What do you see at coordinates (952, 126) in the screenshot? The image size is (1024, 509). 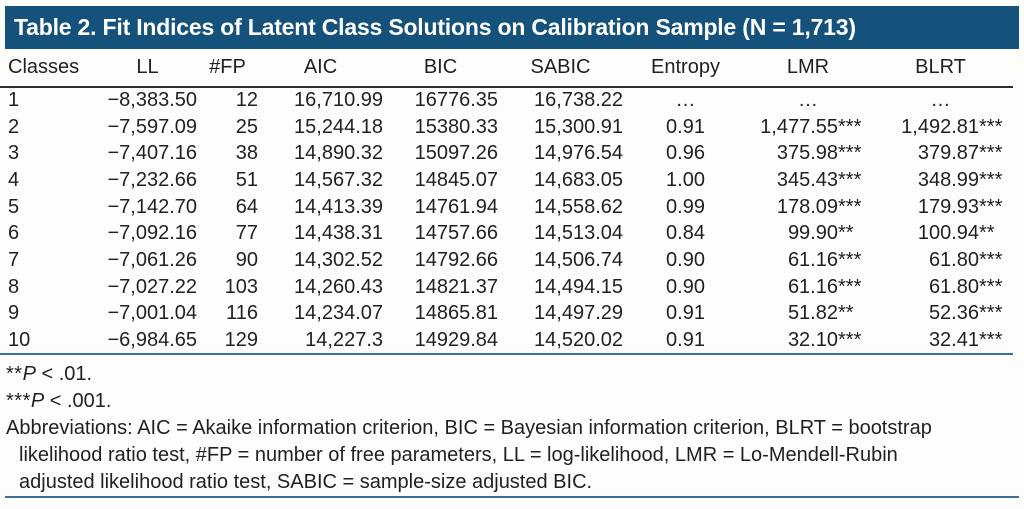 I see `table-cell: 1,492.81***` at bounding box center [952, 126].